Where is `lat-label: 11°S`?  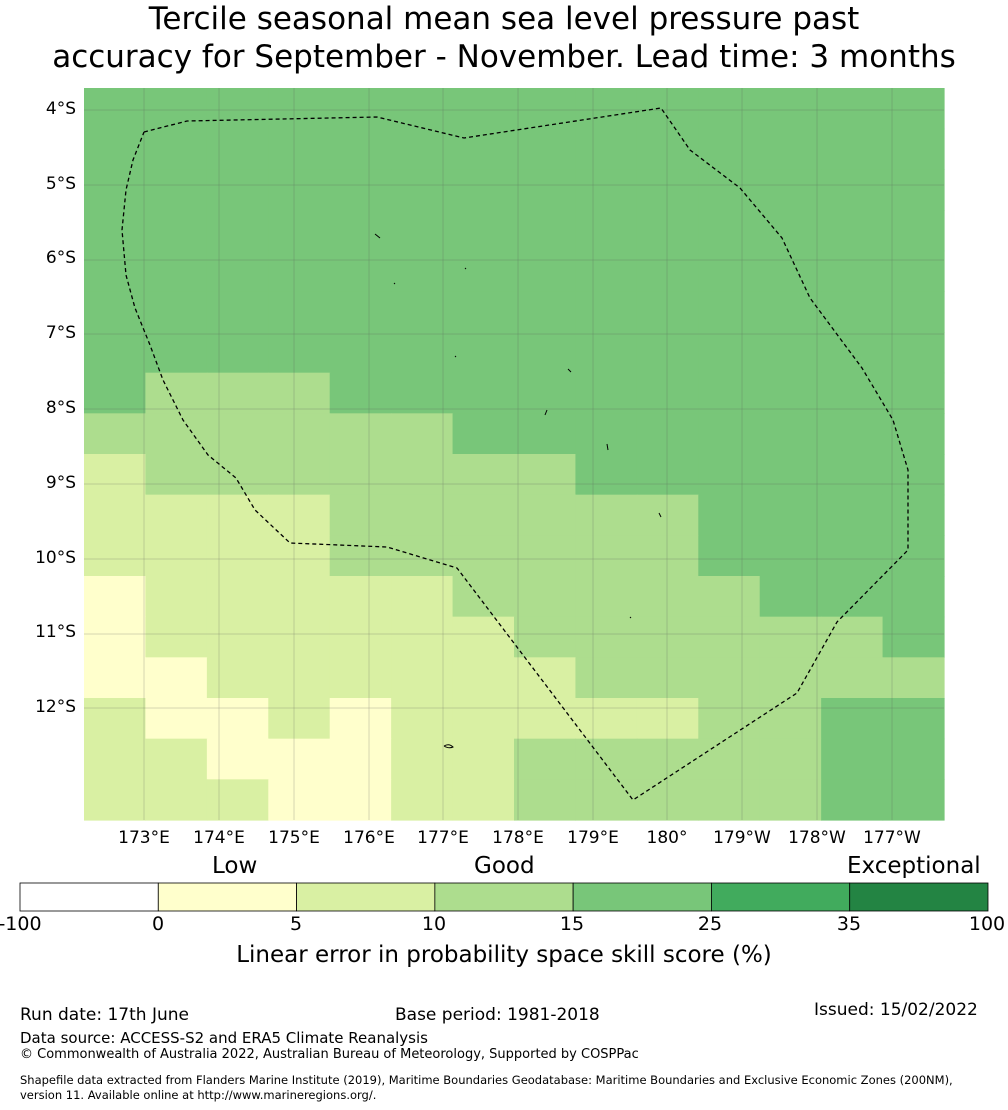 lat-label: 11°S is located at coordinates (55, 632).